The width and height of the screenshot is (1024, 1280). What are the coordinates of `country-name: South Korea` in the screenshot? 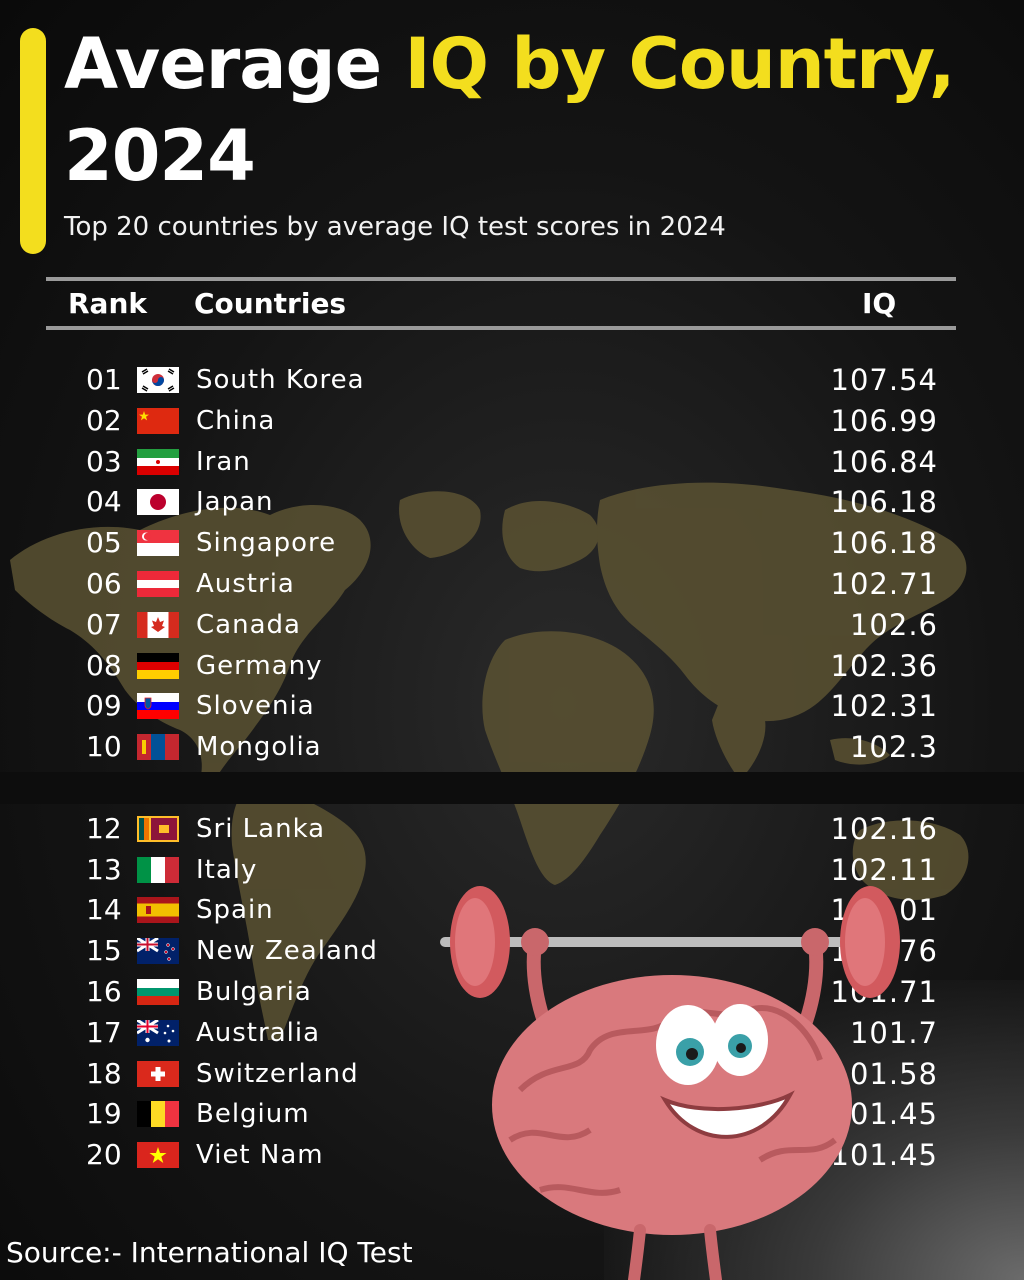 It's located at (280, 380).